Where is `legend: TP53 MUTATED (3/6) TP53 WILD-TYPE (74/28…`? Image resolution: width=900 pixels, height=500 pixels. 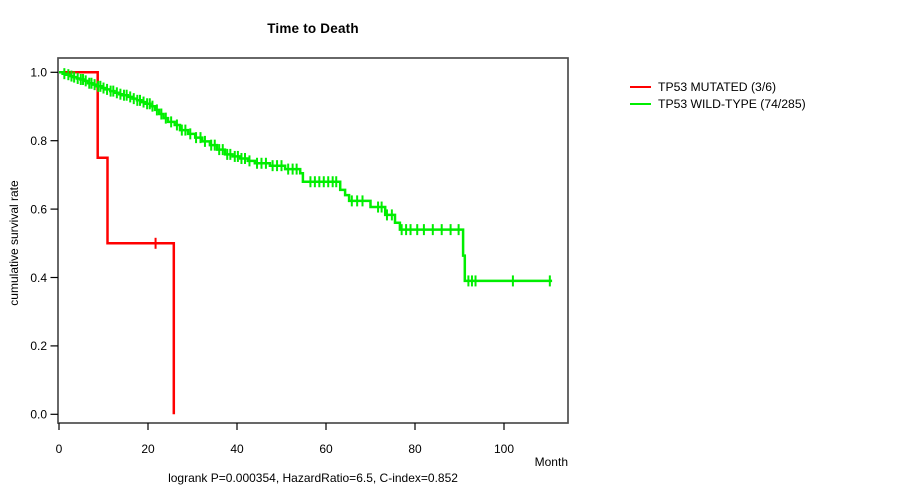 legend: TP53 MUTATED (3/6) TP53 WILD-TYPE (74/28… is located at coordinates (718, 95).